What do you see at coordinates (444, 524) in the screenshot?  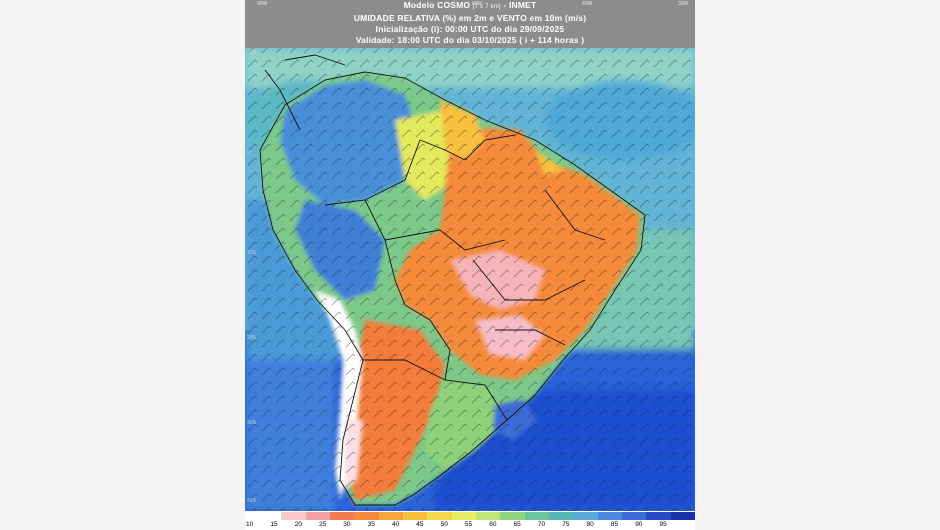 I see `legend-label: 50` at bounding box center [444, 524].